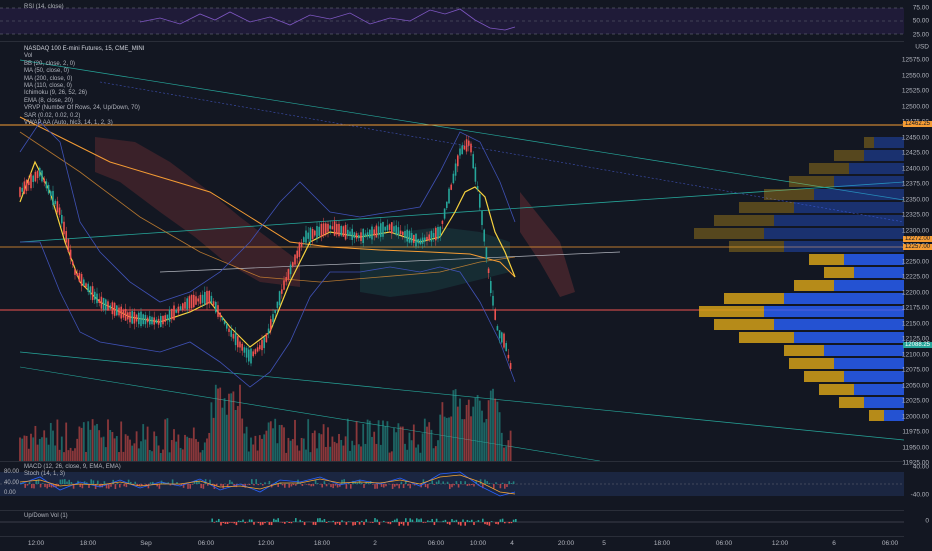  What do you see at coordinates (72, 474) in the screenshot?
I see `stoch-label: Stoch (14, 1, 3)` at bounding box center [72, 474].